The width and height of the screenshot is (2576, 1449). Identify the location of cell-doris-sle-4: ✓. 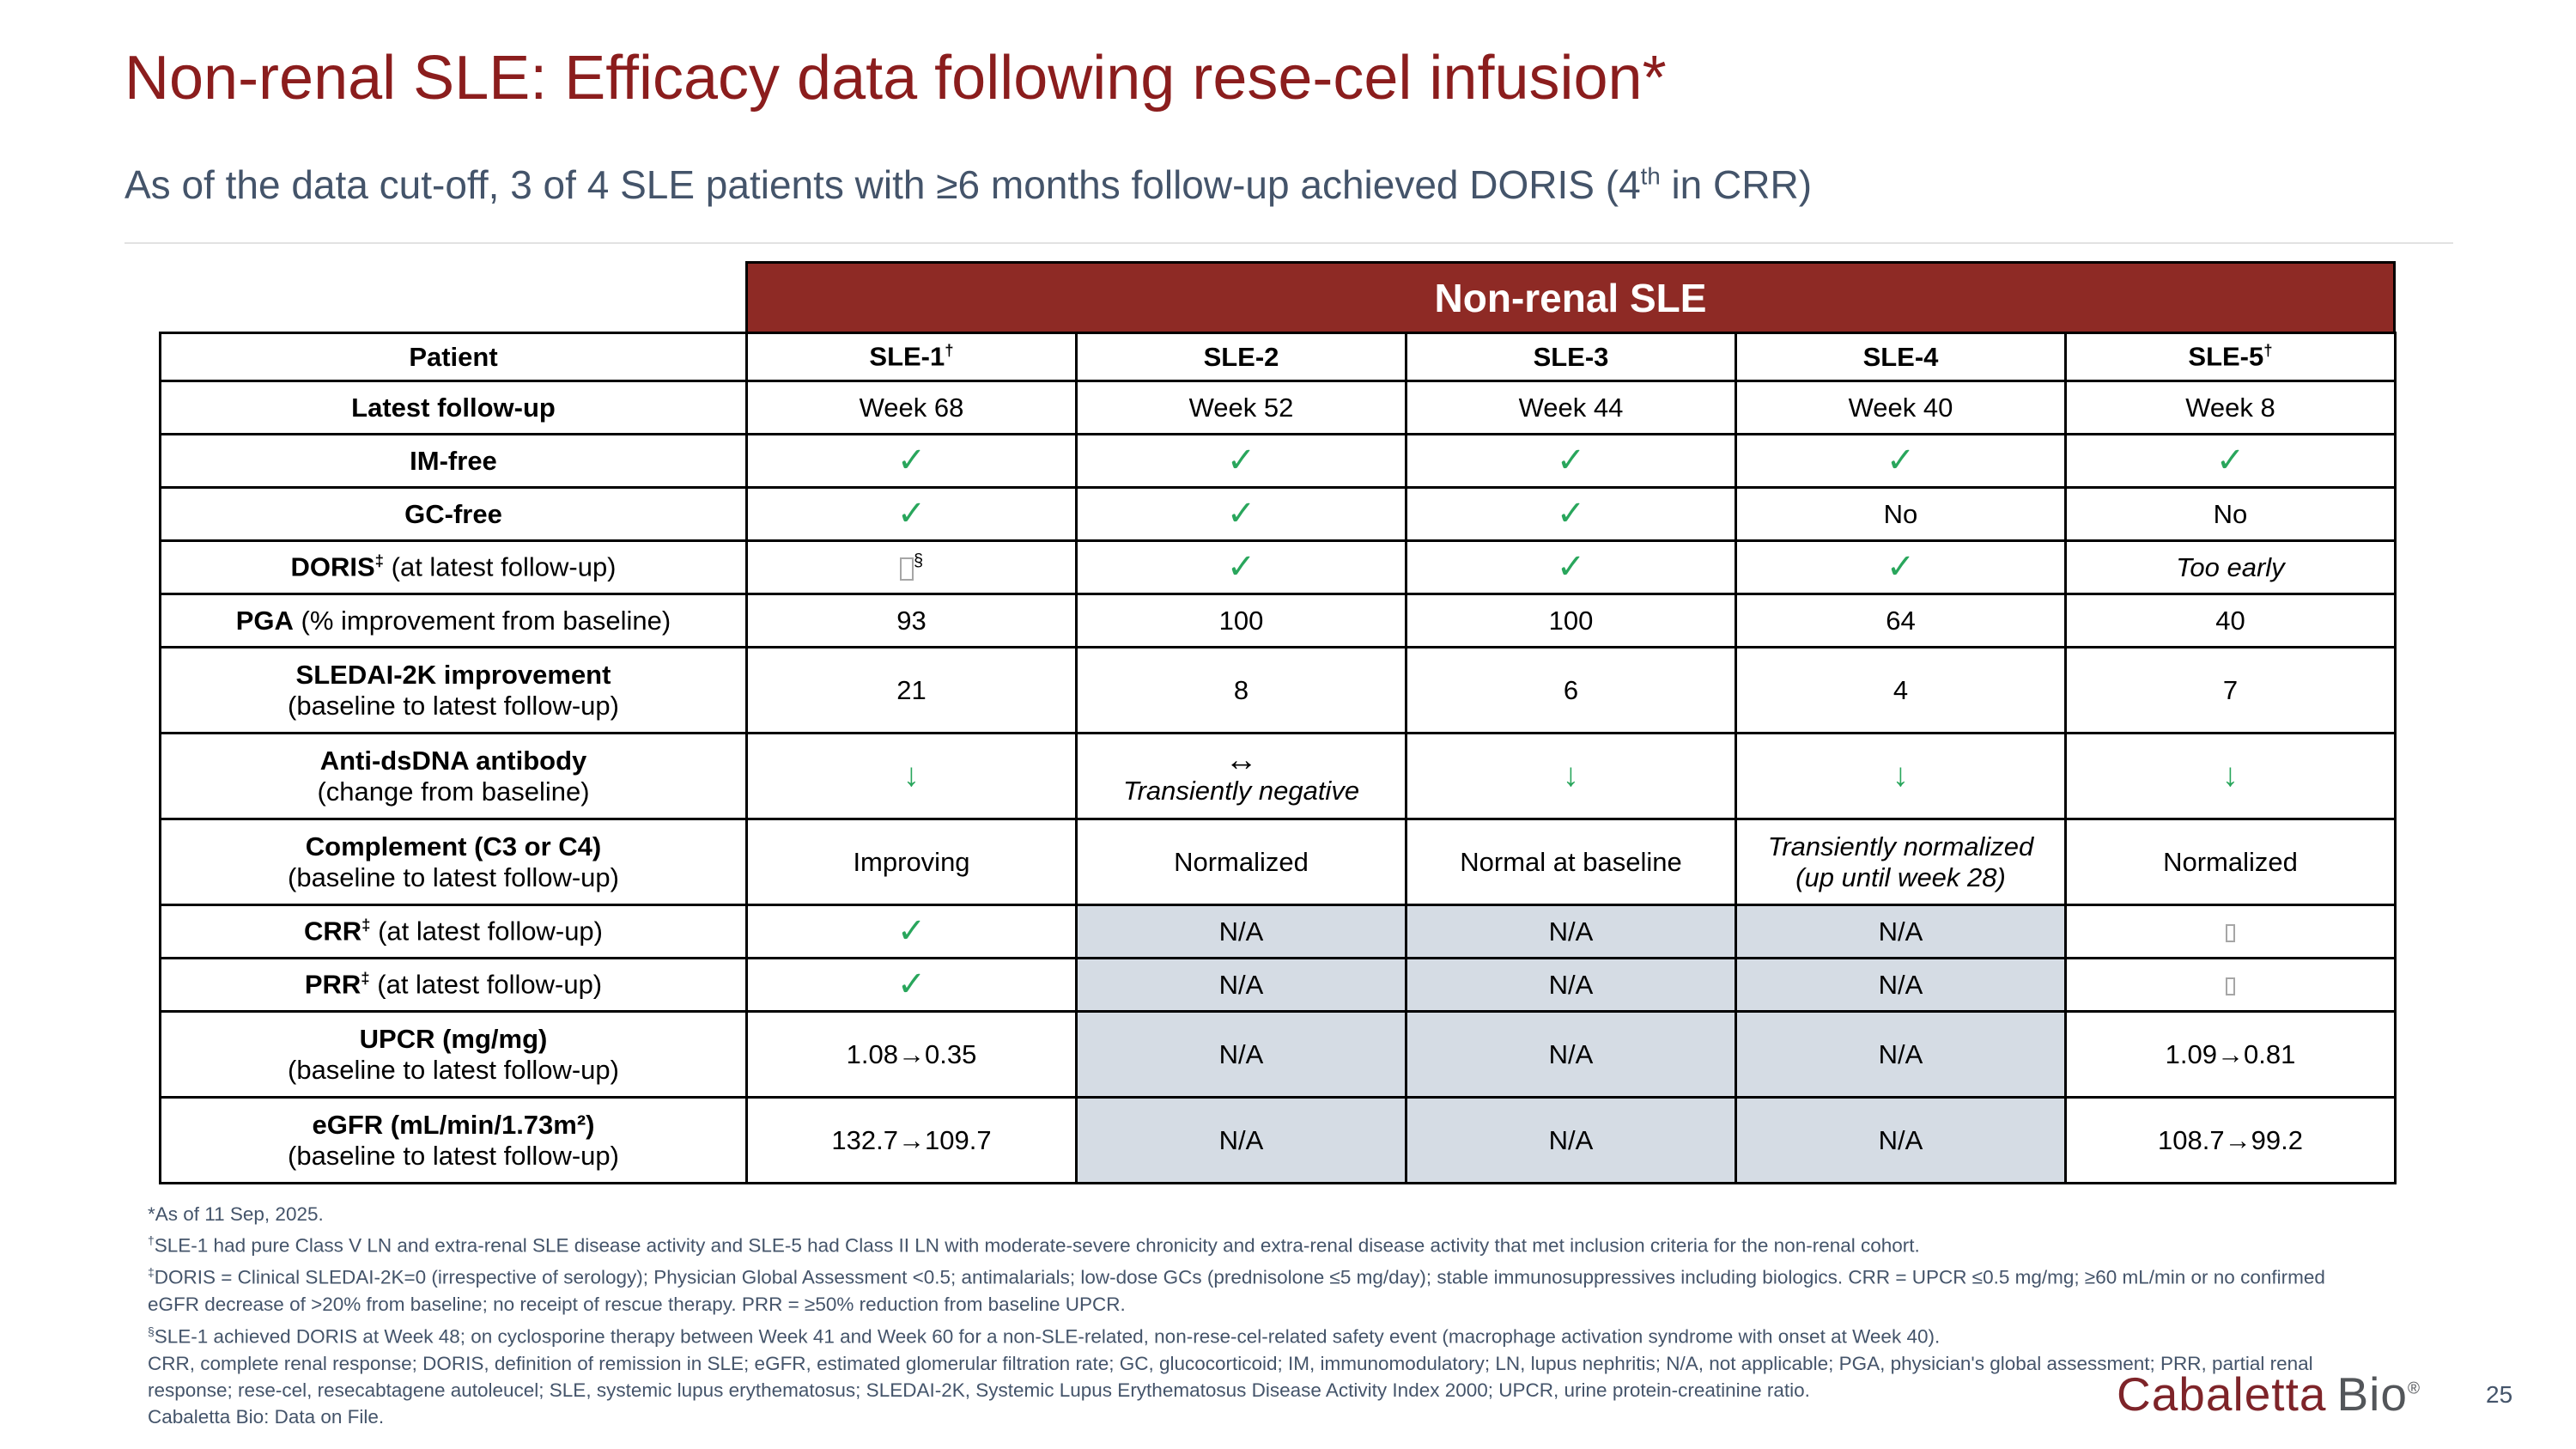
(1901, 567).